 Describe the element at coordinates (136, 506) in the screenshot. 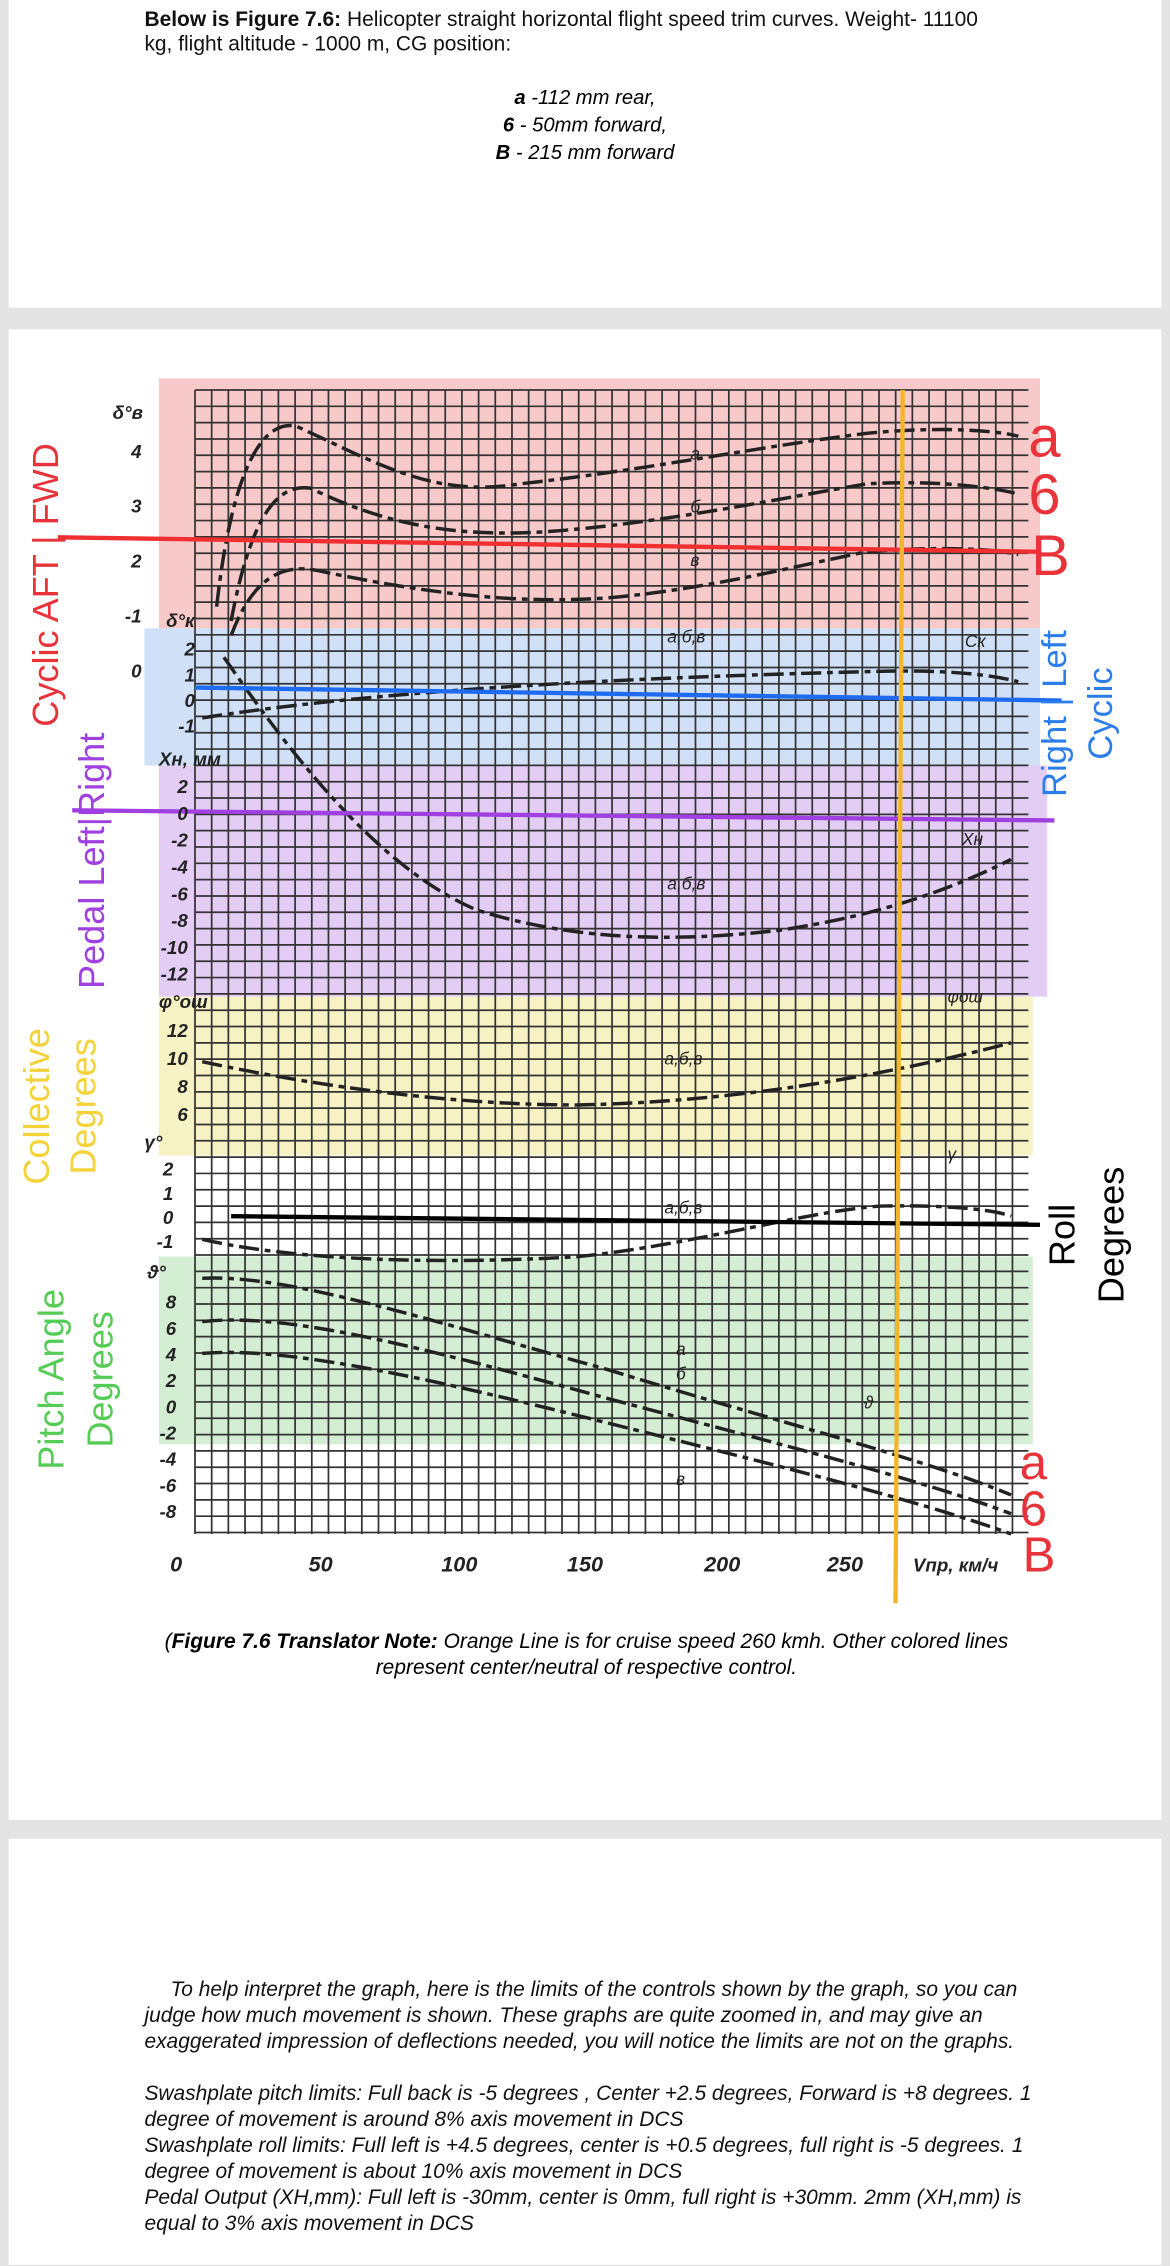

I see `y-tick-label: 3` at that location.